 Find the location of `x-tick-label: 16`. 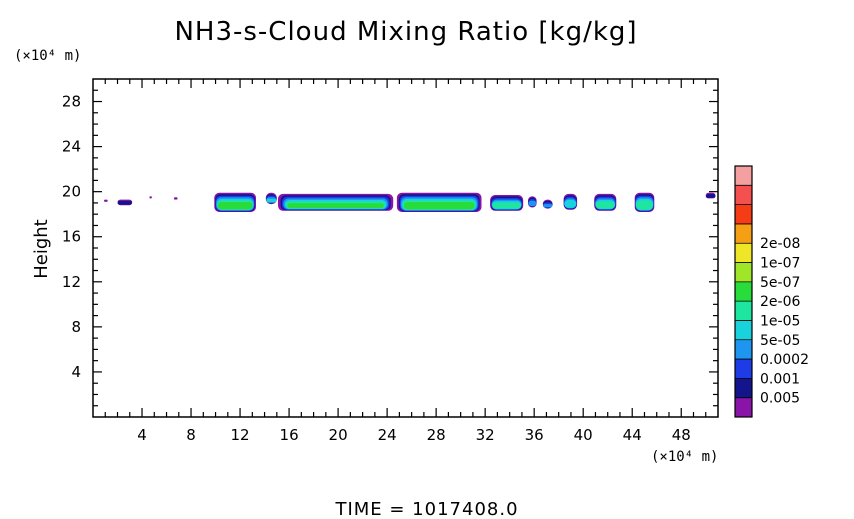

x-tick-label: 16 is located at coordinates (289, 435).